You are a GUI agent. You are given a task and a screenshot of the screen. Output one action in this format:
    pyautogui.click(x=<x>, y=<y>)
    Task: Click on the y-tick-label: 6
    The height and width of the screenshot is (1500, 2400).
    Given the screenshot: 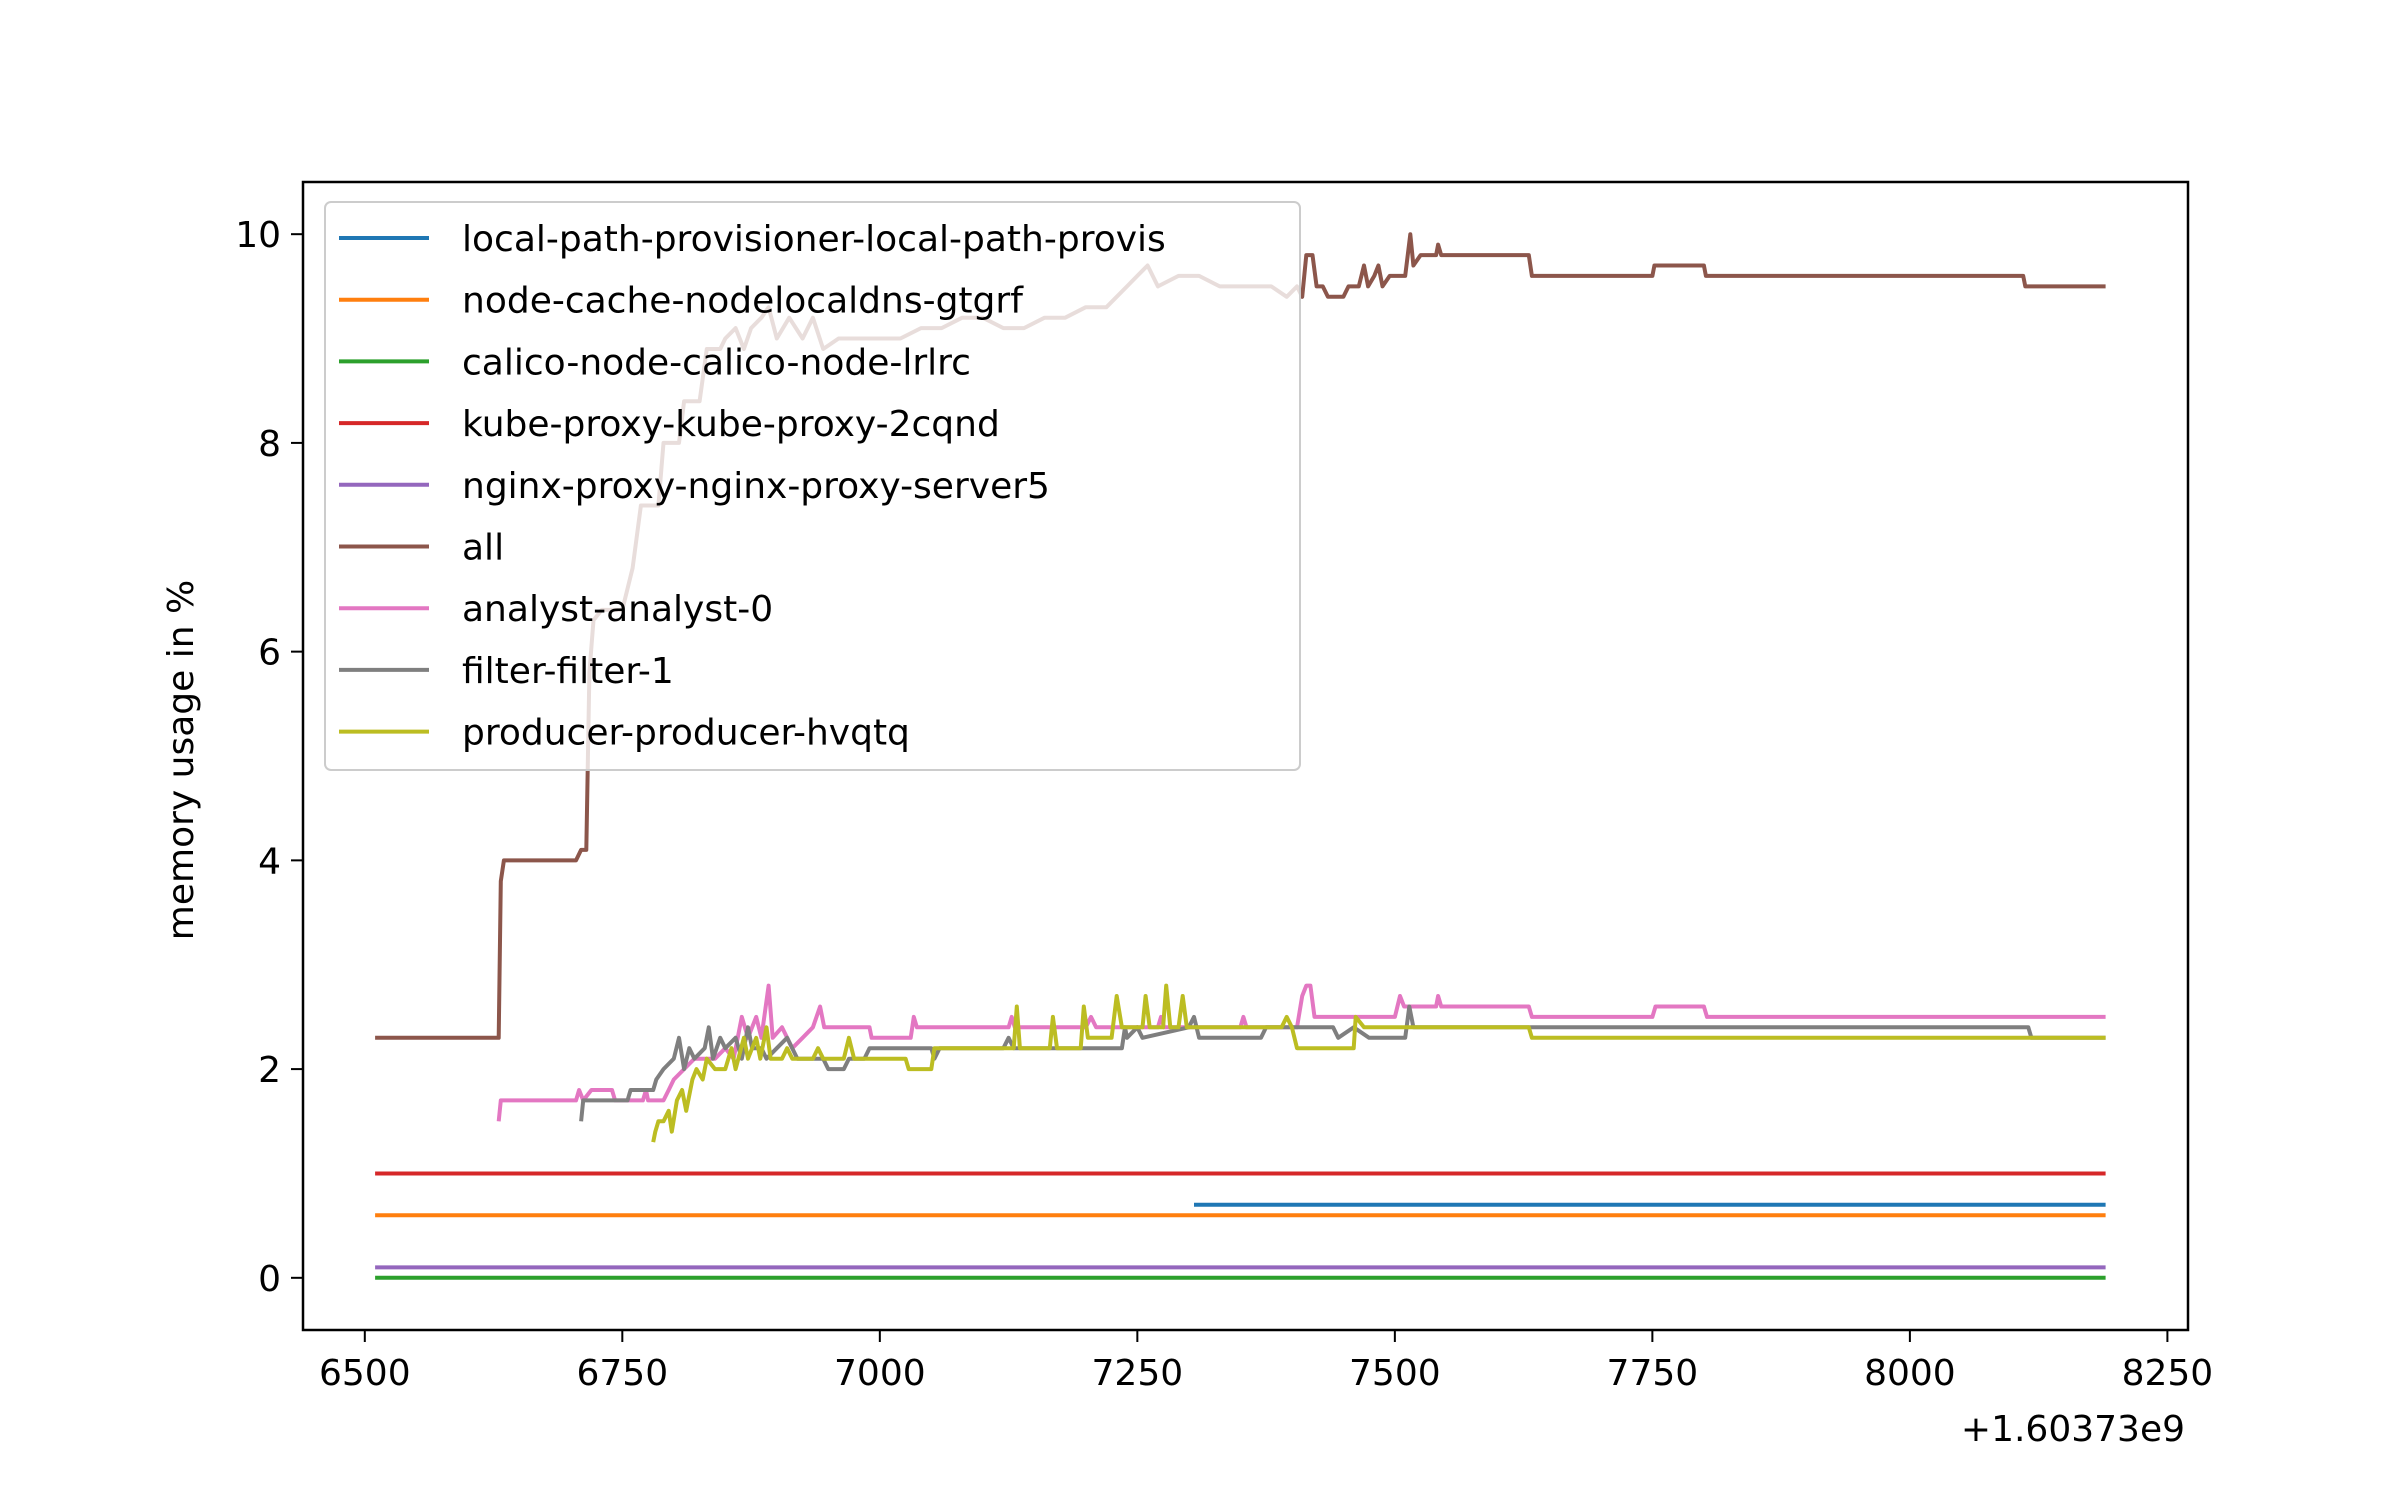 What is the action you would take?
    pyautogui.click(x=269, y=653)
    